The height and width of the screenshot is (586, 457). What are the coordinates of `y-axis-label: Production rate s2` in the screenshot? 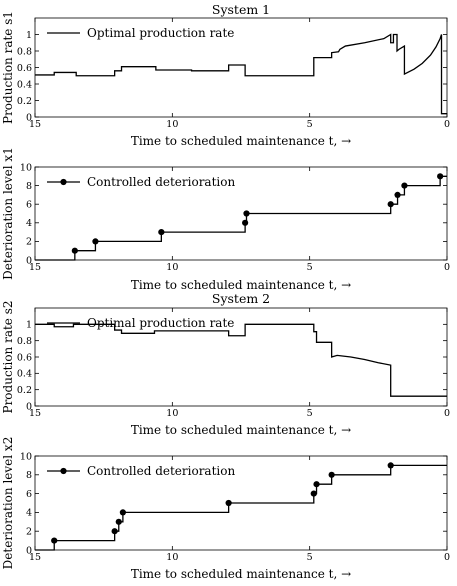 It's located at (8, 356).